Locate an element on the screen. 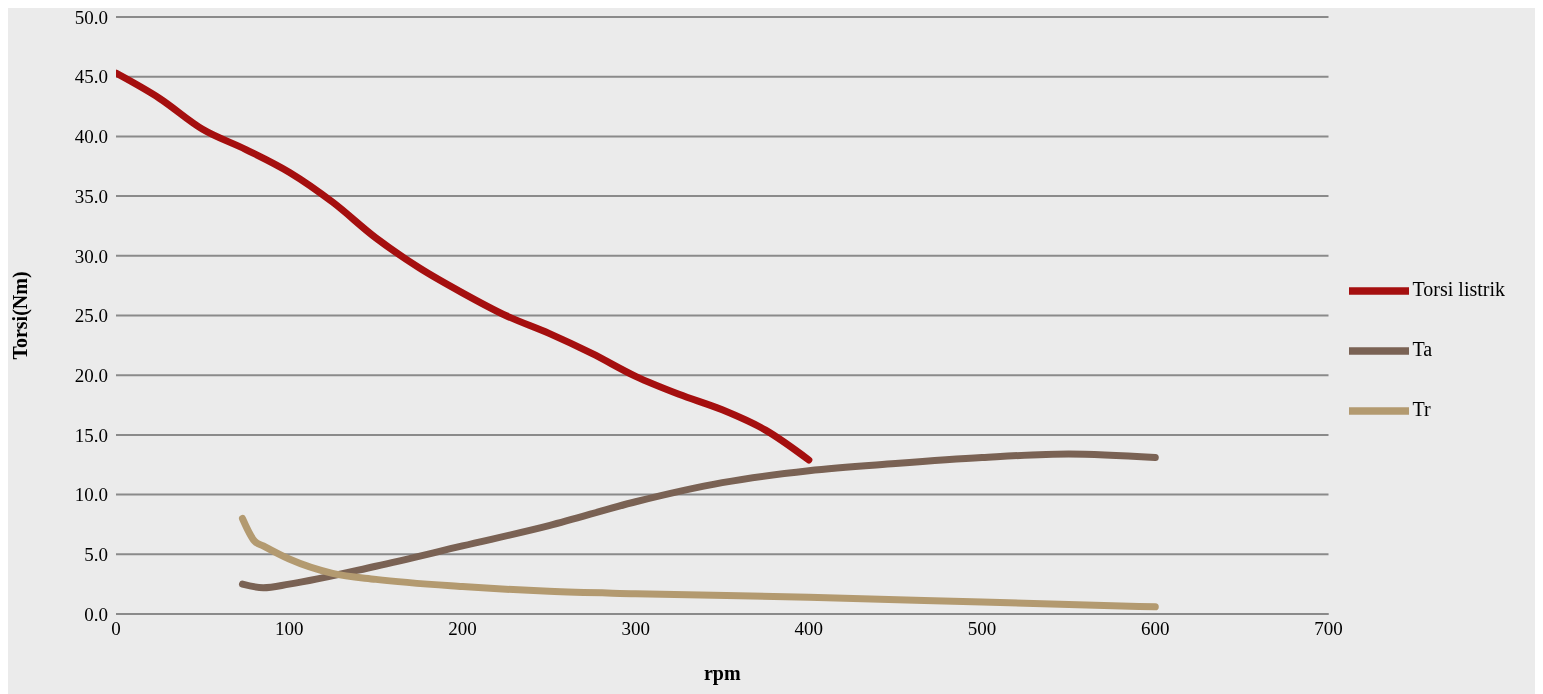 This screenshot has height=694, width=1543. y-tick-label: 10.0 is located at coordinates (91, 495).